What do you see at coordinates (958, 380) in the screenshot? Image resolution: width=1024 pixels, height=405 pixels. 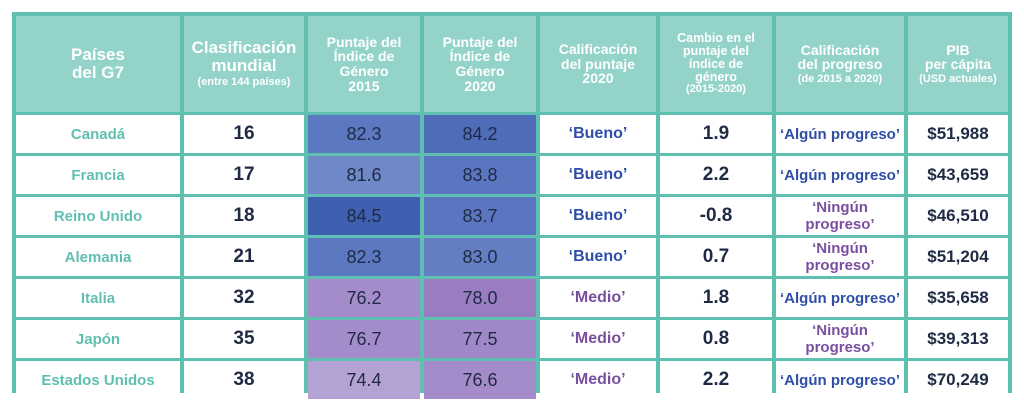 I see `gdp-cell: $70,249` at bounding box center [958, 380].